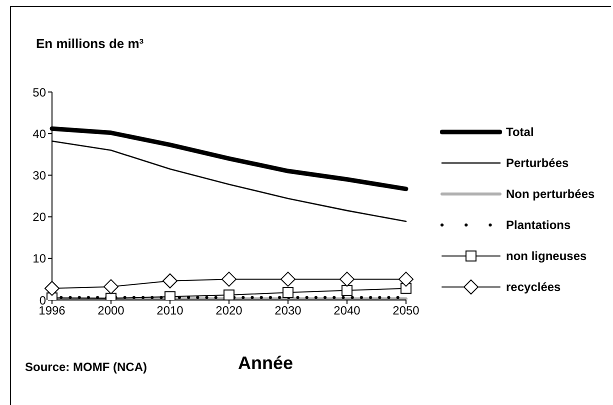 Image resolution: width=613 pixels, height=405 pixels. Describe the element at coordinates (39, 133) in the screenshot. I see `y-tick-label: 40` at that location.